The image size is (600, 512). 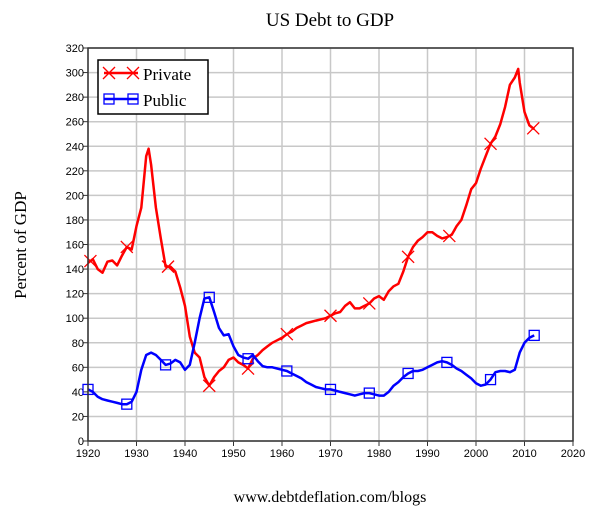 I want to click on y-tick-label: 240, so click(x=75, y=147).